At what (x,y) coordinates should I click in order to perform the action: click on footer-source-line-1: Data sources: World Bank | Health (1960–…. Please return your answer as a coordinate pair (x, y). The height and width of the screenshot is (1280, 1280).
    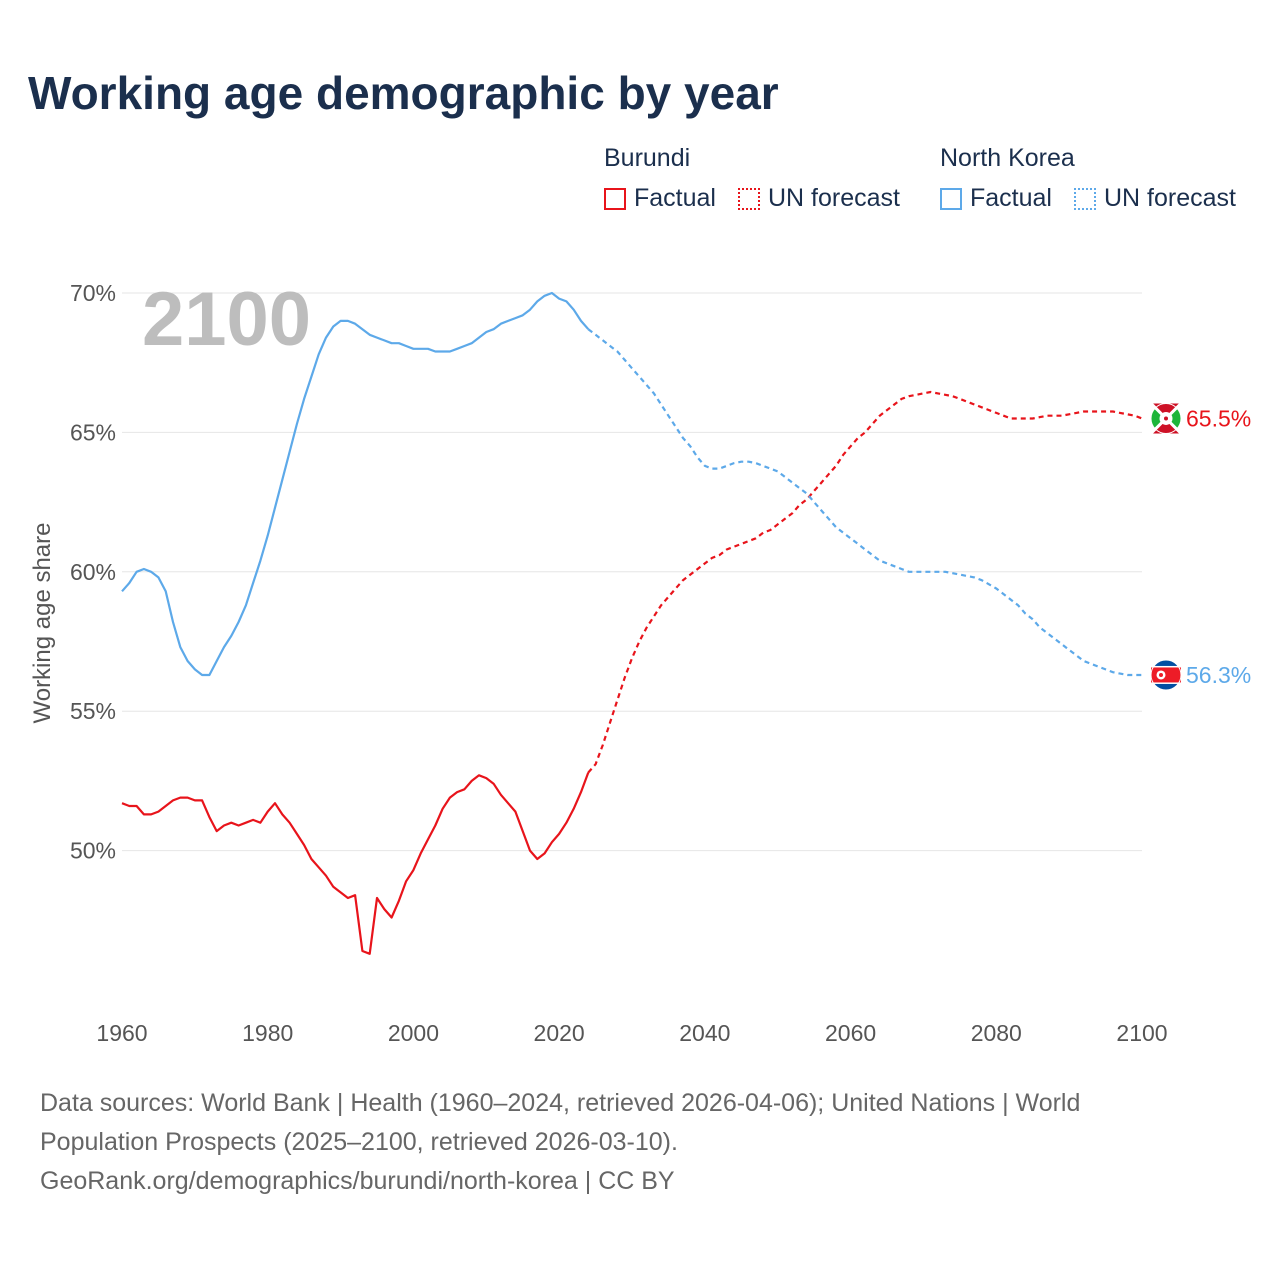
    Looking at the image, I should click on (560, 1103).